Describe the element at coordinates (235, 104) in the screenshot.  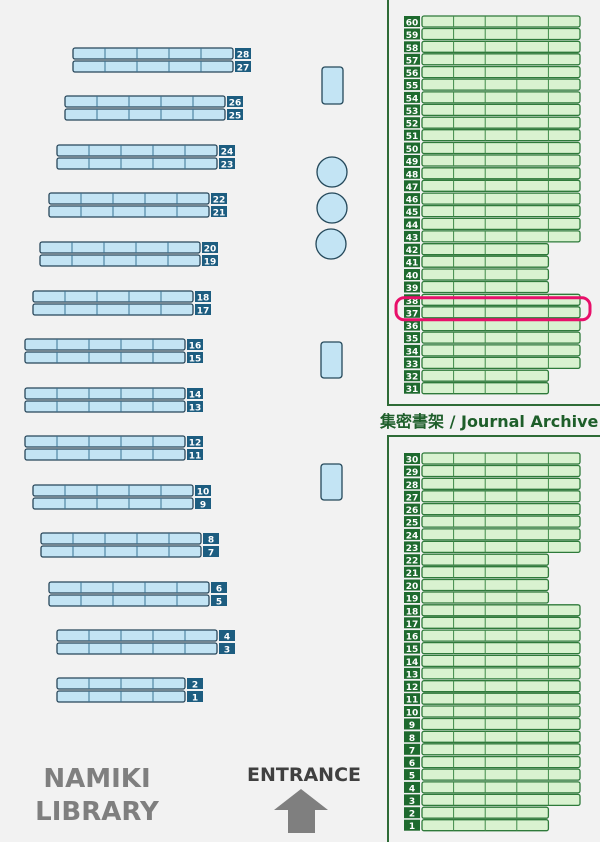
I see `shelf-number: 26` at that location.